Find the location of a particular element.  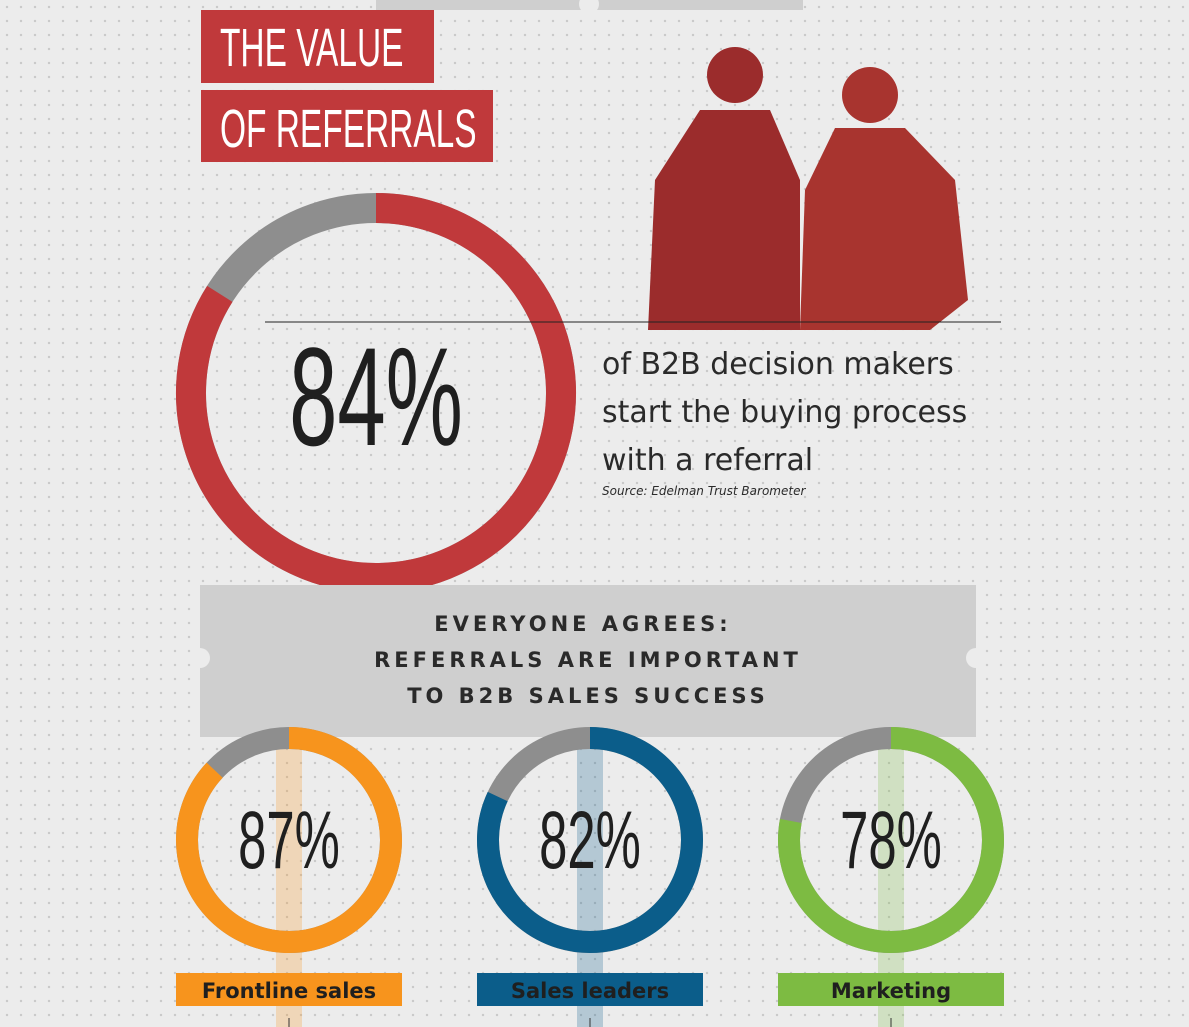

banner-text: TO B2B SALES SUCCESS is located at coordinates (588, 696).